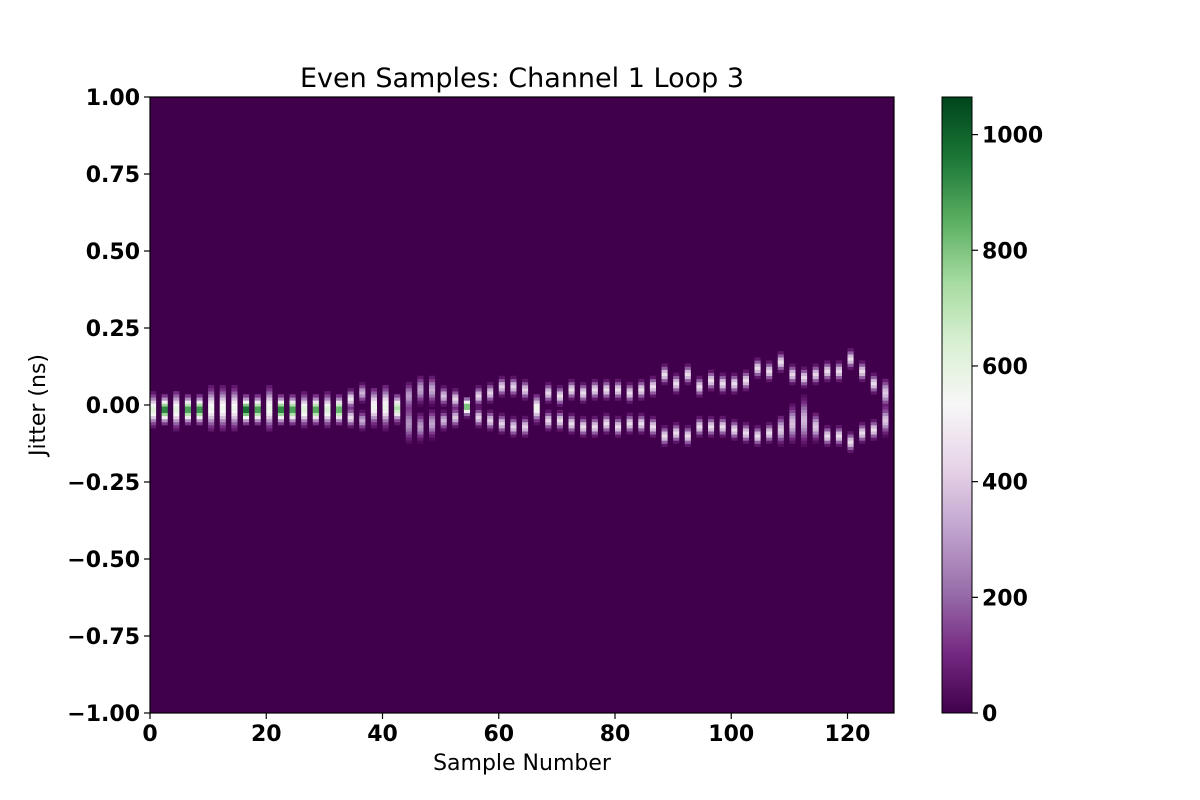 Image resolution: width=1200 pixels, height=800 pixels. I want to click on colorbar-tick-label: 1000, so click(1012, 136).